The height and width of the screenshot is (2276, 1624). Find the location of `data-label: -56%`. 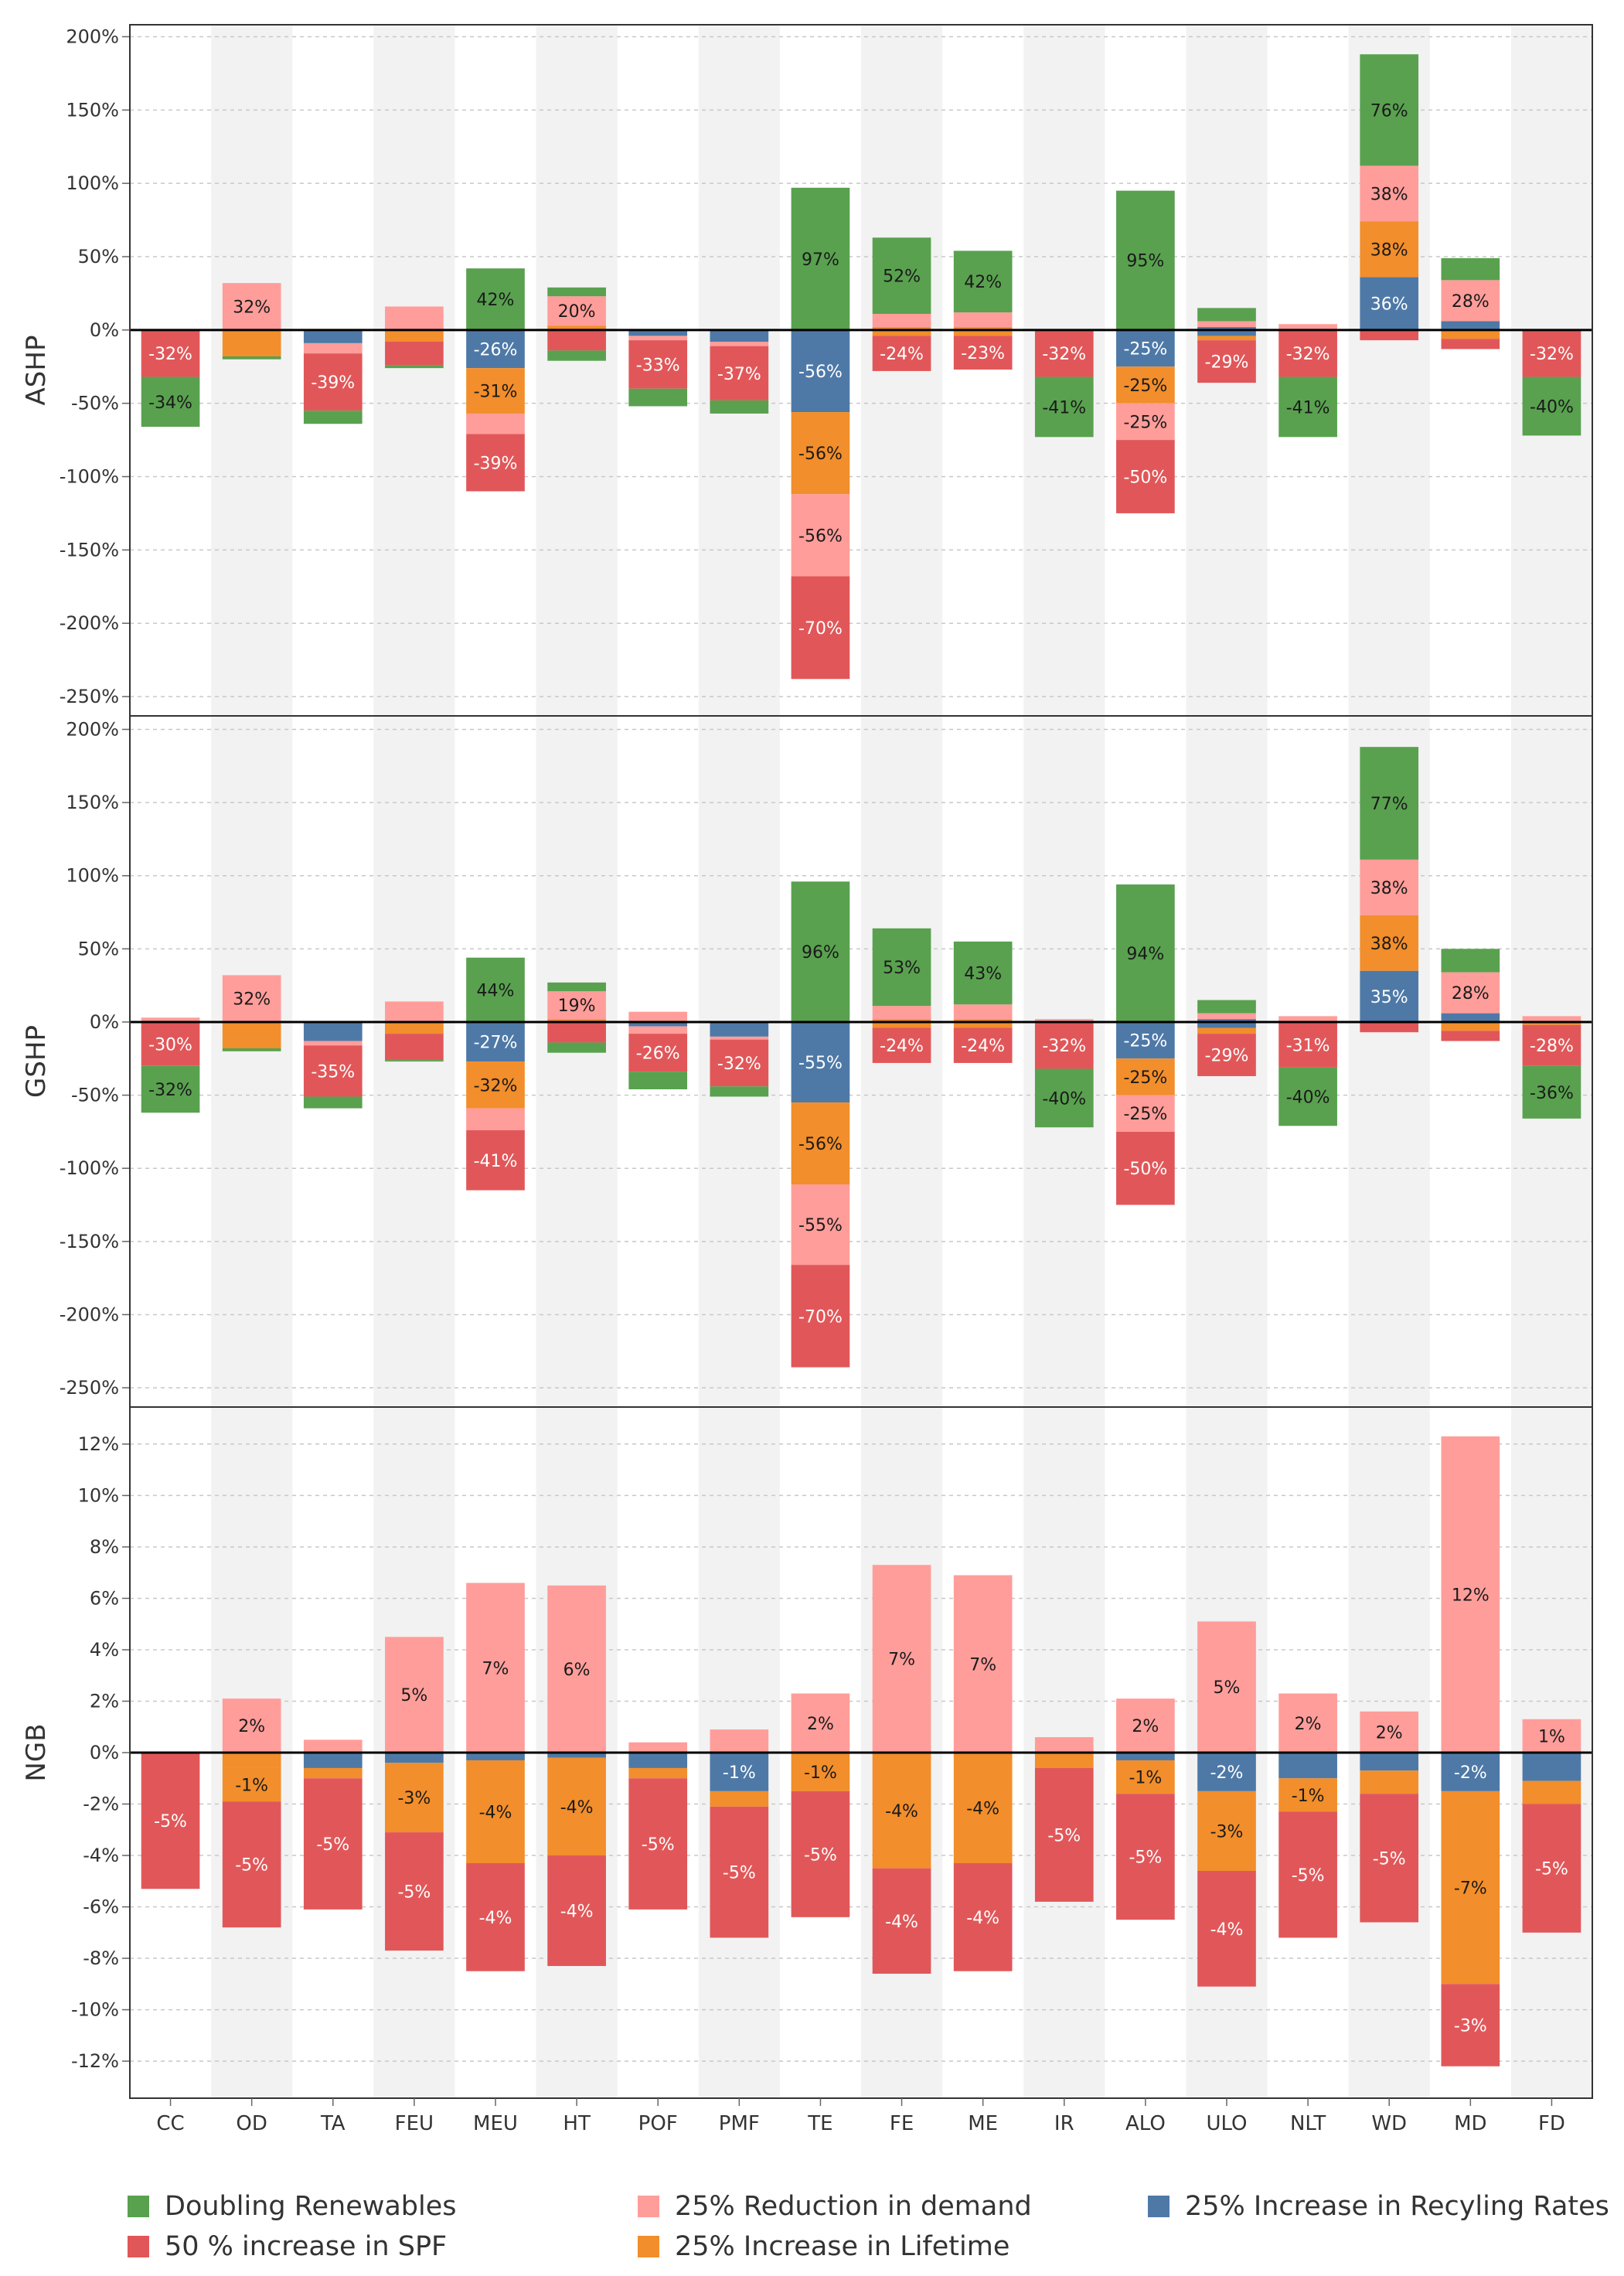

data-label: -56% is located at coordinates (821, 1144).